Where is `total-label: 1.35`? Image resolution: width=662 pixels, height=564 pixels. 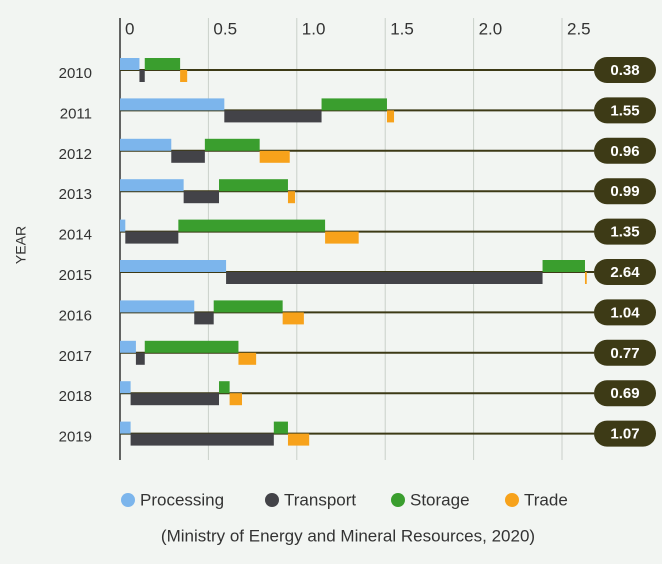 total-label: 1.35 is located at coordinates (624, 232).